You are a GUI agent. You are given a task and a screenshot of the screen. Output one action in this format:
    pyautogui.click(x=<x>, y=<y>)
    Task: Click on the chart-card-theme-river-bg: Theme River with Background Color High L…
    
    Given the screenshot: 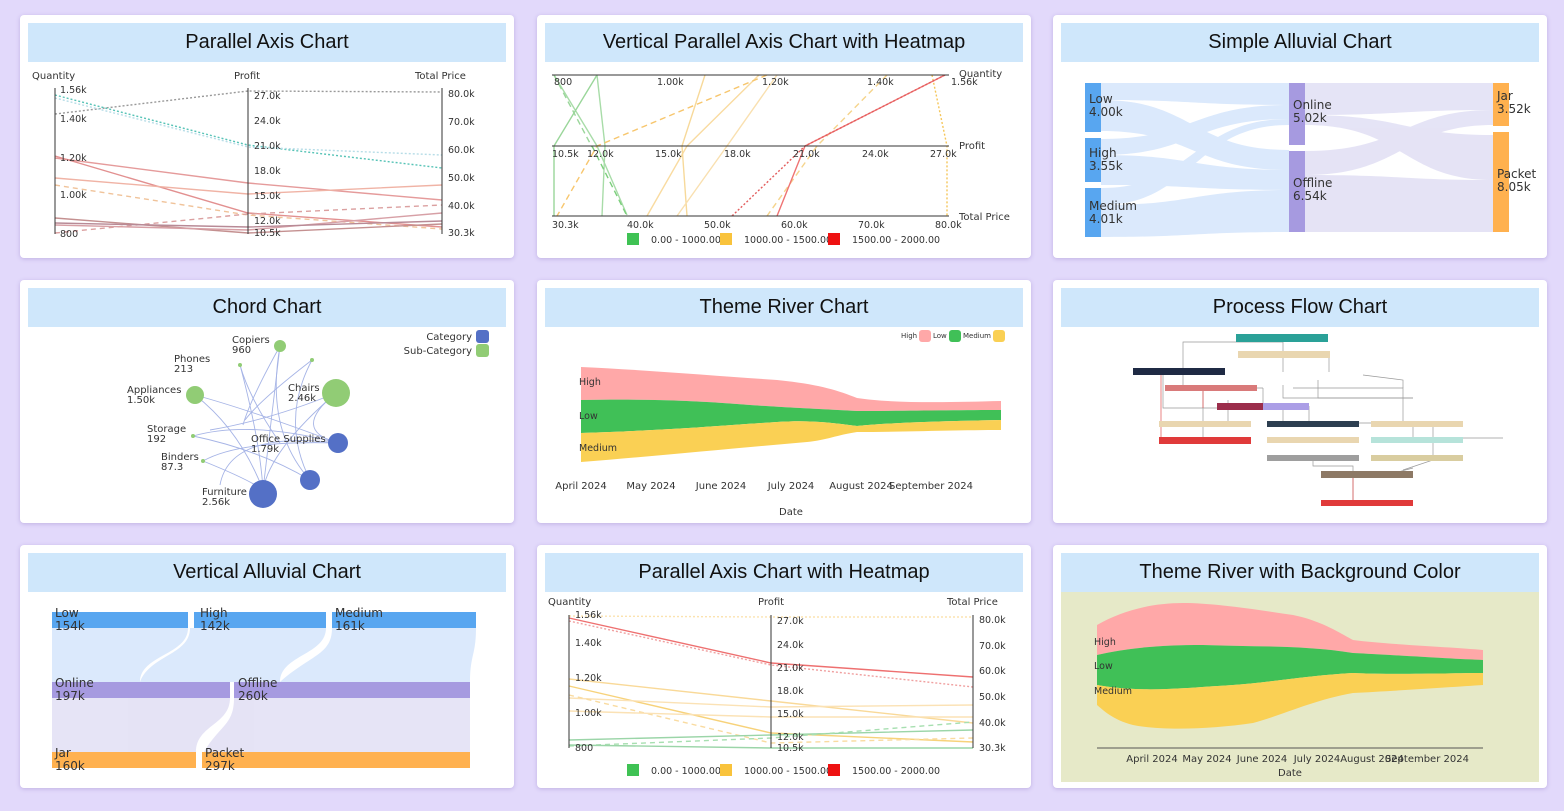 What is the action you would take?
    pyautogui.click(x=1300, y=666)
    